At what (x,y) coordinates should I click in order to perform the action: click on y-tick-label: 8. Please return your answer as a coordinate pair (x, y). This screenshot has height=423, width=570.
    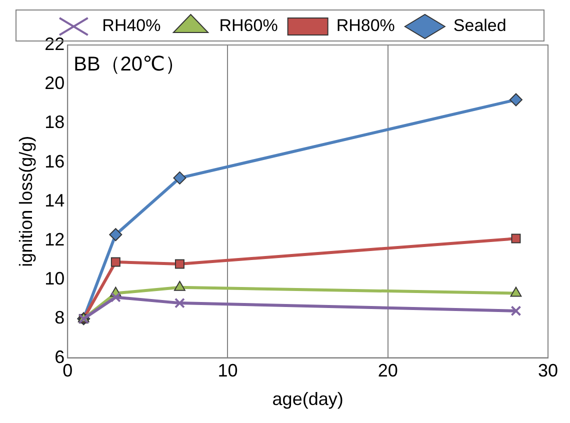
    Looking at the image, I should click on (59, 318).